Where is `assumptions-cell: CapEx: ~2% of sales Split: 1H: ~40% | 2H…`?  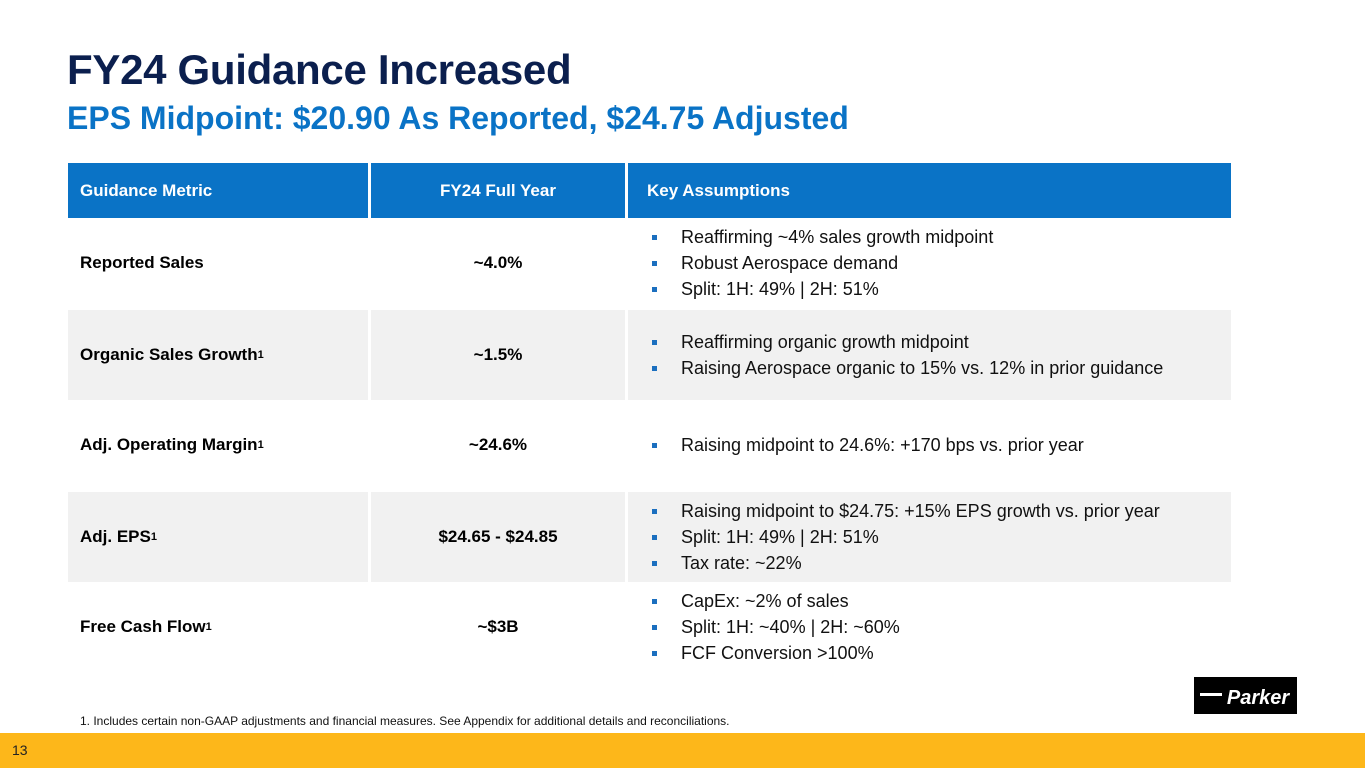
assumptions-cell: CapEx: ~2% of sales Split: 1H: ~40% | 2H… is located at coordinates (929, 627).